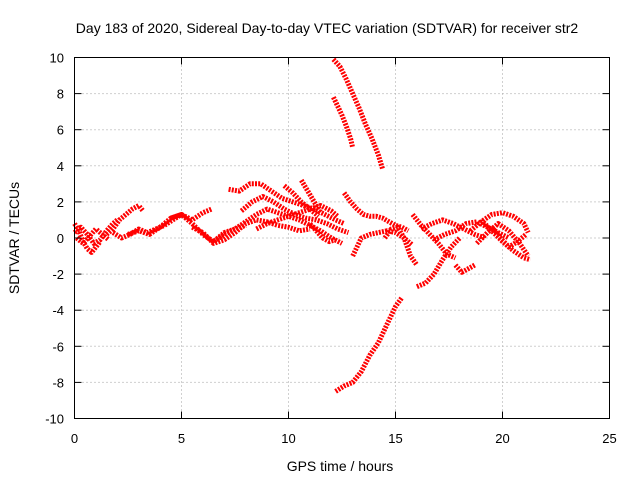 This screenshot has width=640, height=480. I want to click on y-tick-label: -2, so click(58, 274).